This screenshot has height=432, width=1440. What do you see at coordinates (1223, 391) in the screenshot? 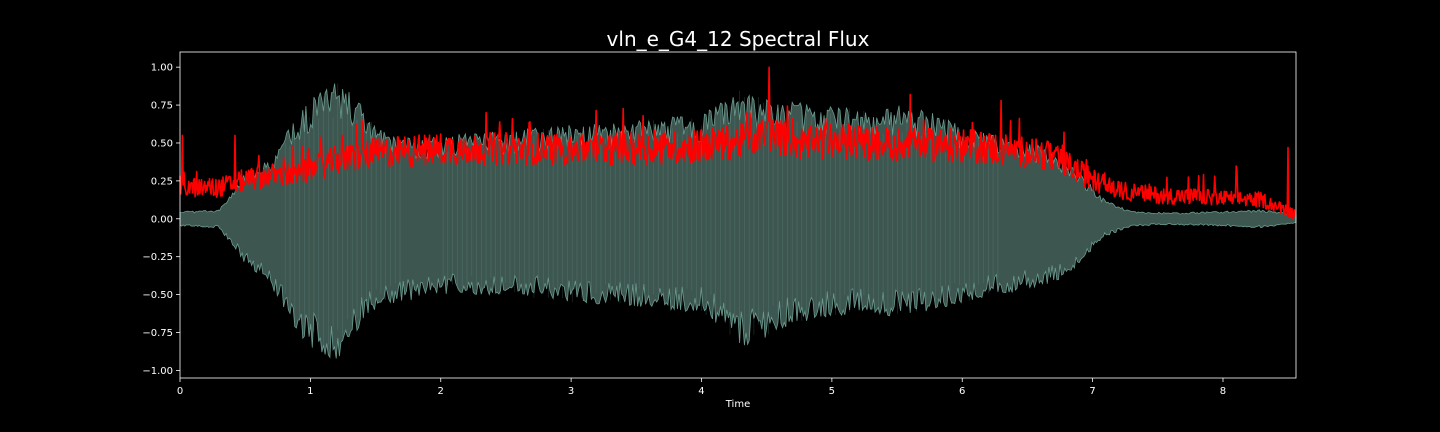
I see `x-tick-label: 8` at bounding box center [1223, 391].